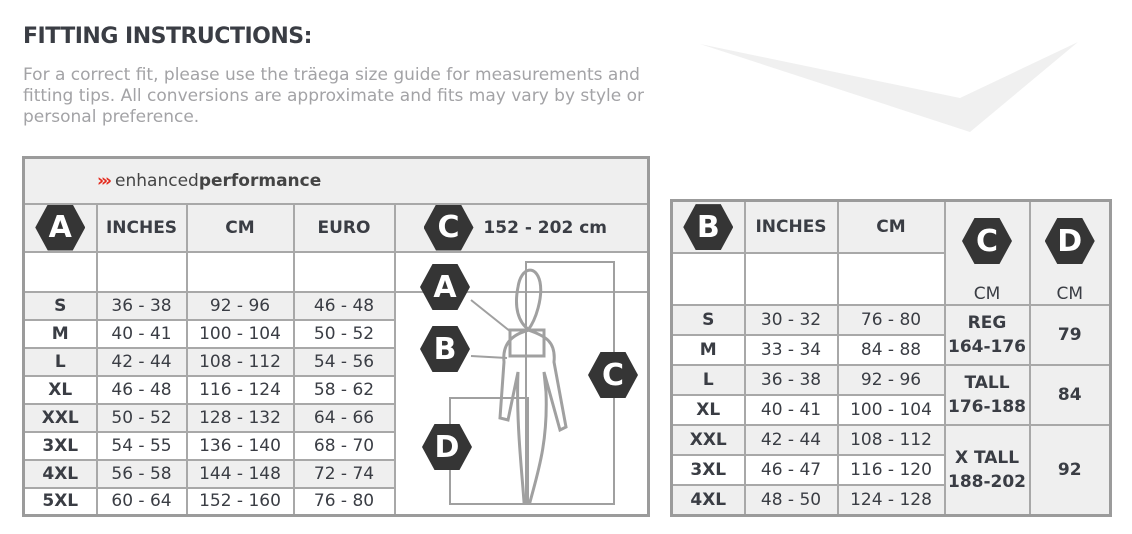 The image size is (1132, 534). I want to click on table-row: M 40 - 41 100 - 104 50 - 52, so click(335, 333).